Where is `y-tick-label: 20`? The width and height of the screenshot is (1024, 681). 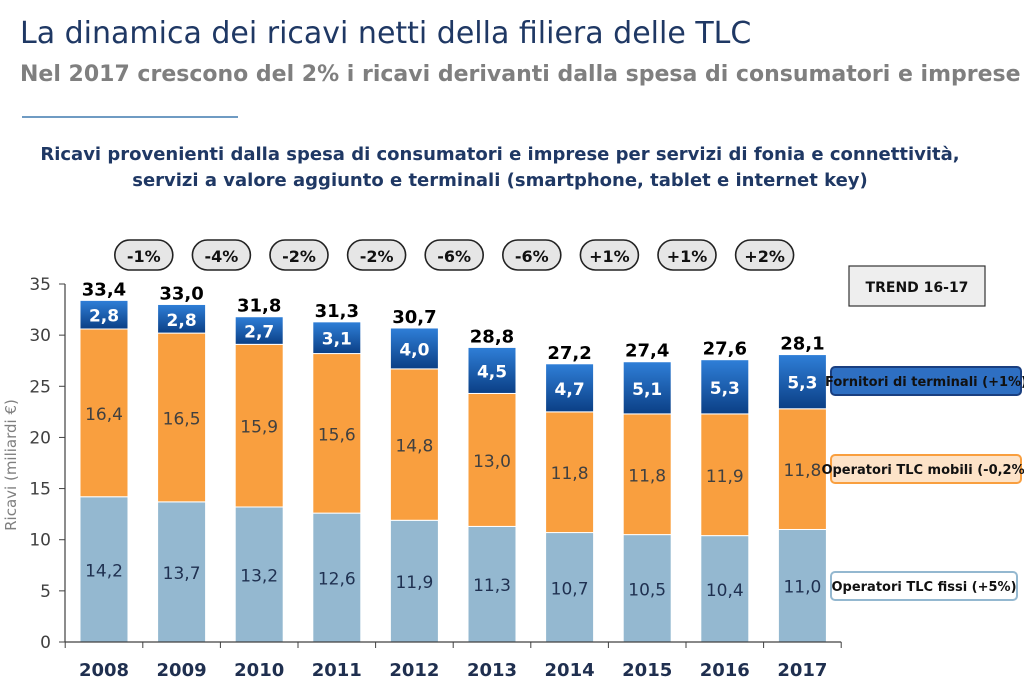 y-tick-label: 20 is located at coordinates (40, 438).